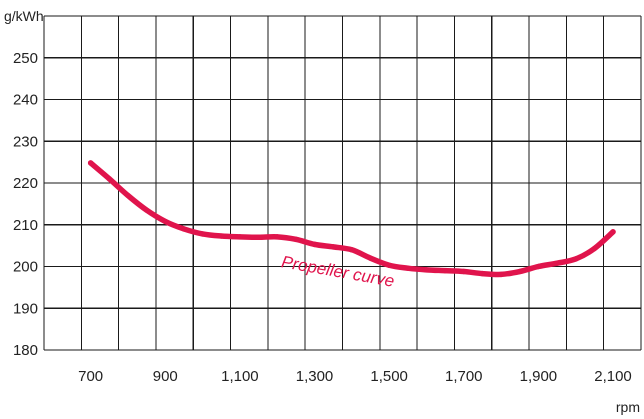  What do you see at coordinates (315, 376) in the screenshot?
I see `x-tick-label: 1,300` at bounding box center [315, 376].